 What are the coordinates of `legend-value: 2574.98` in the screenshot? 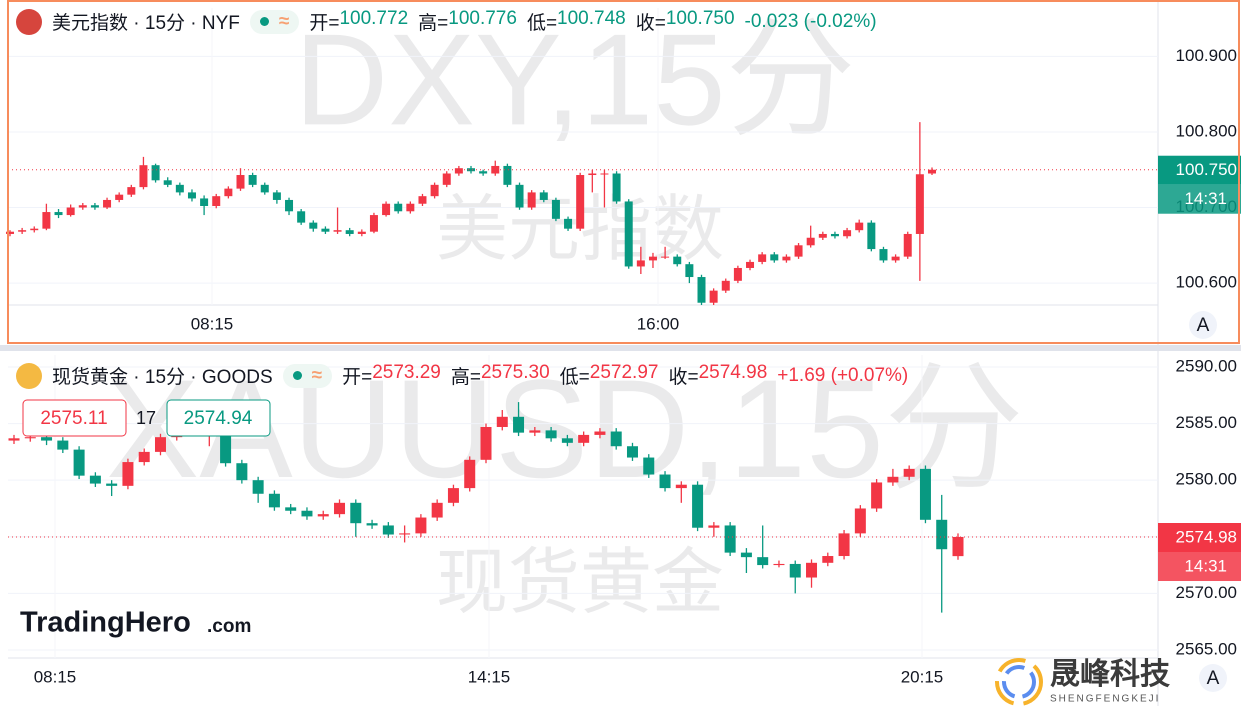 It's located at (733, 372).